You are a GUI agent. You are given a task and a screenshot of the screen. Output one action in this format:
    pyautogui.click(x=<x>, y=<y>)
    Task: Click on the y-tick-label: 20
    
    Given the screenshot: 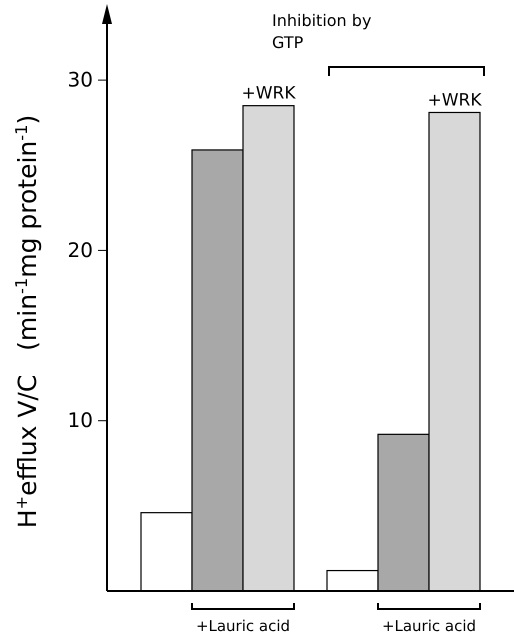 What is the action you would take?
    pyautogui.click(x=80, y=250)
    